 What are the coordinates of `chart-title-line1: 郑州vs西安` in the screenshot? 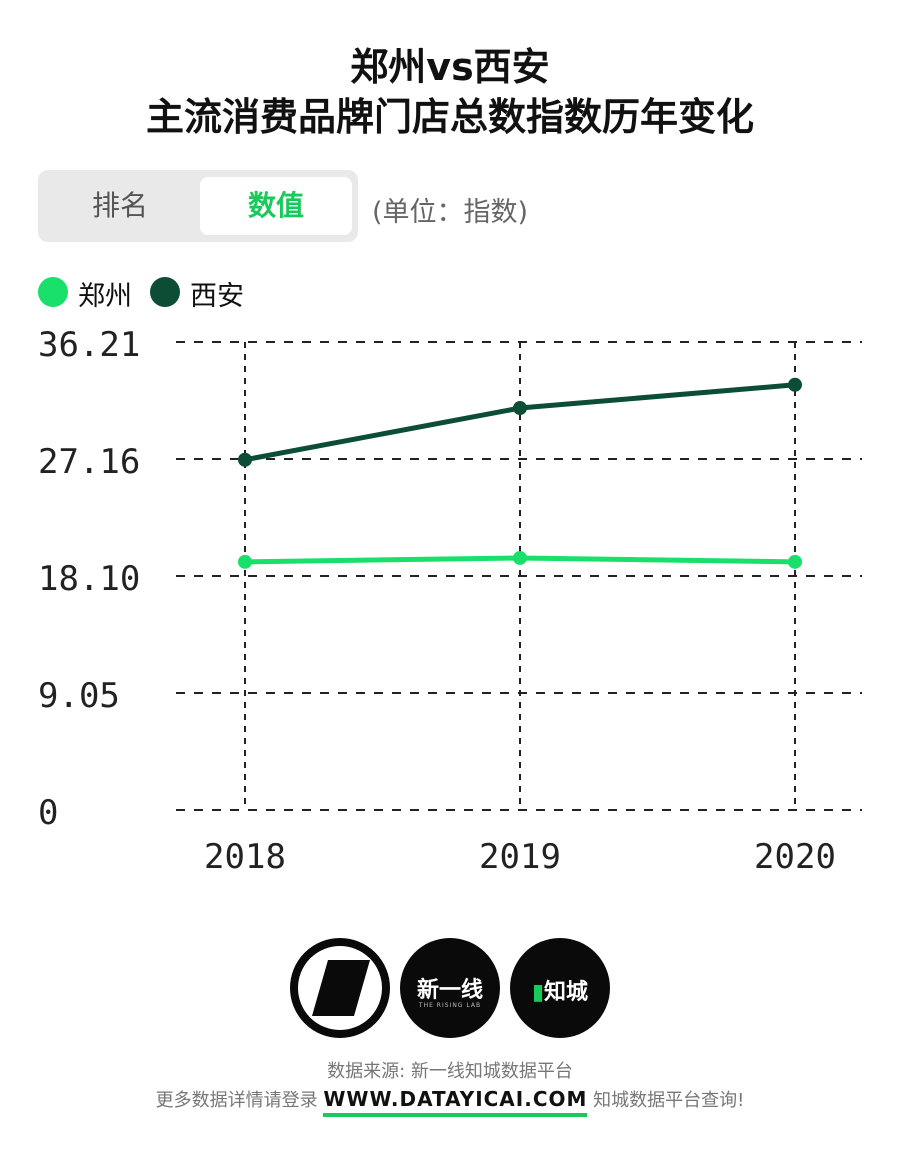 It's located at (450, 67).